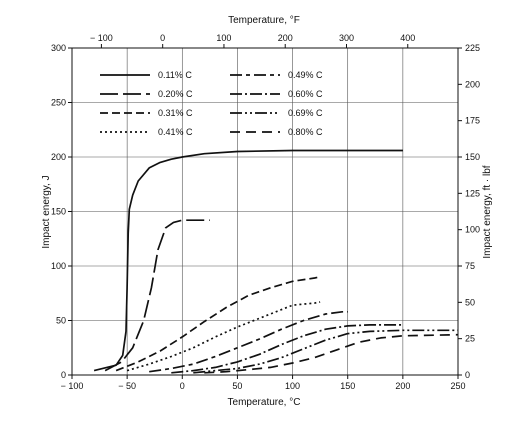 Image resolution: width=530 pixels, height=425 pixels. Describe the element at coordinates (467, 375) in the screenshot. I see `right-tick-label: 0` at that location.